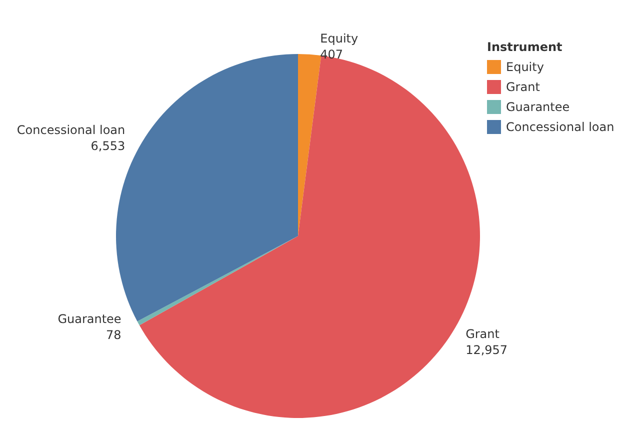 Image resolution: width=633 pixels, height=427 pixels. Describe the element at coordinates (487, 350) in the screenshot. I see `data-label: 12,957` at that location.